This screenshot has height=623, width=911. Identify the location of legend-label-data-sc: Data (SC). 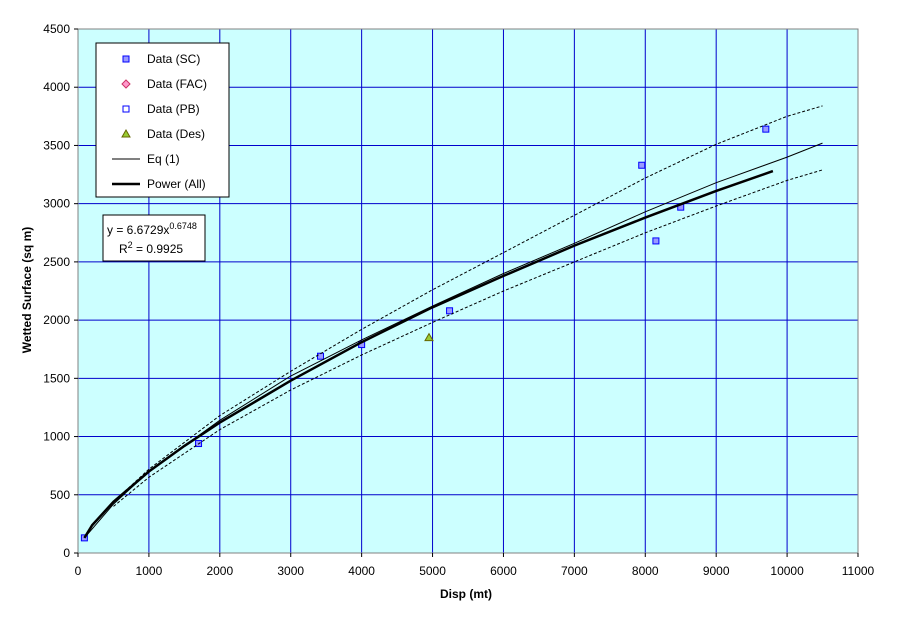
(173, 59).